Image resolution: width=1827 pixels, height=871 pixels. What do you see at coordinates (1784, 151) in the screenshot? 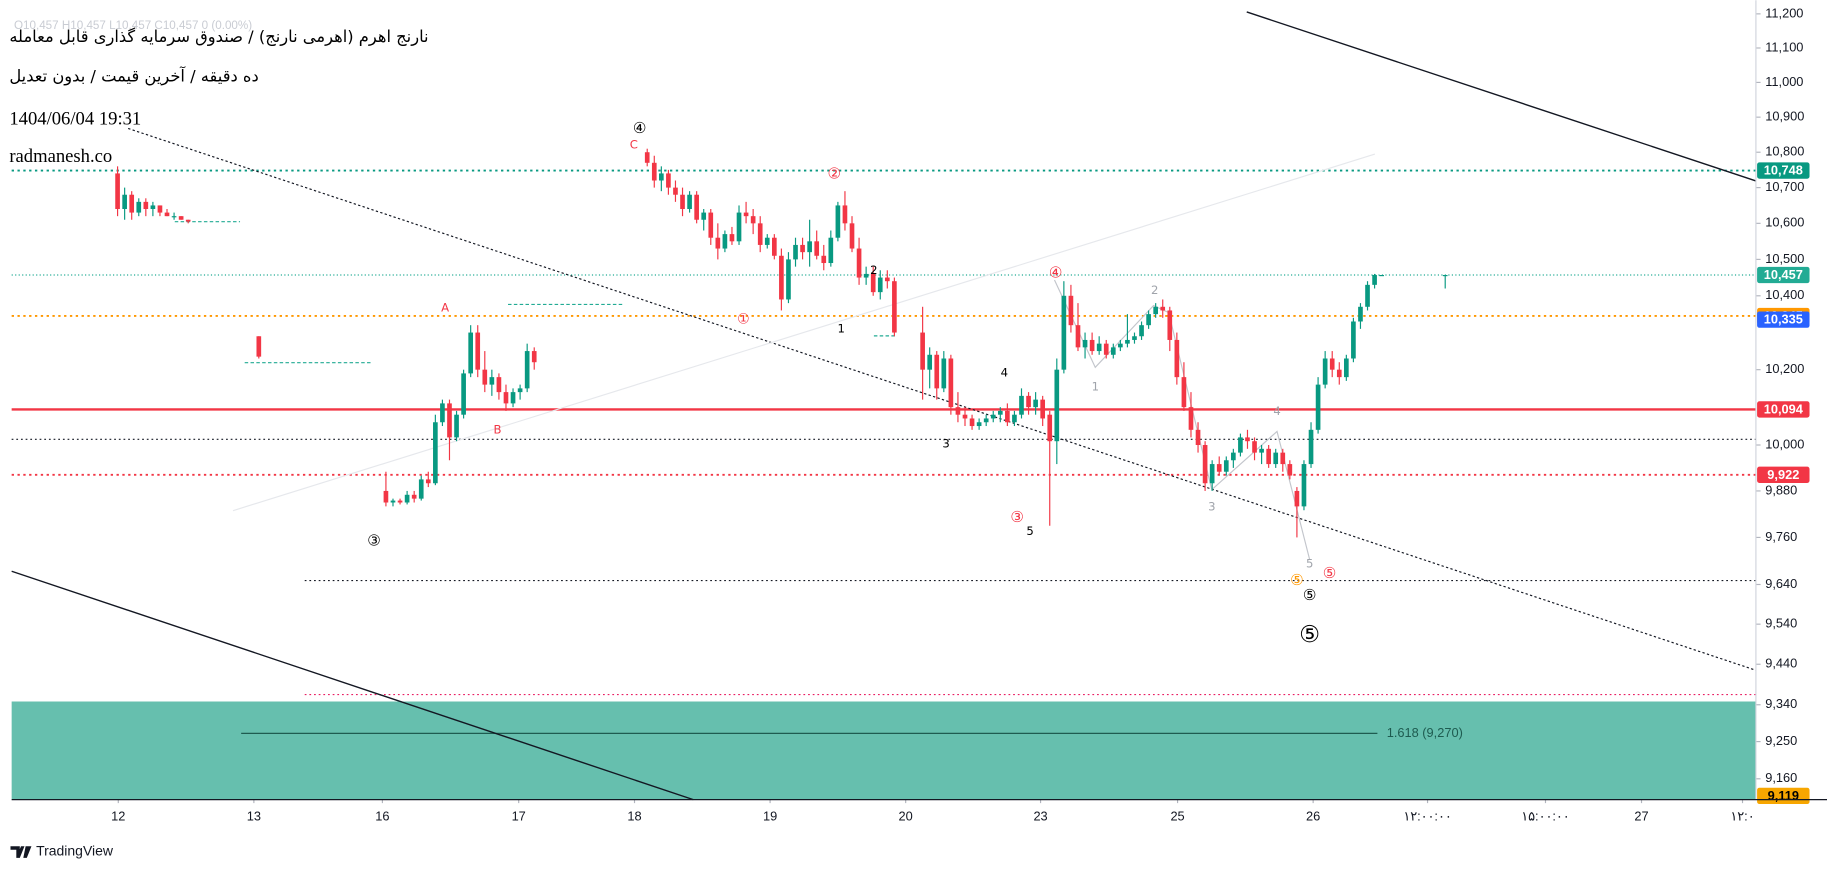
I see `y-tick-label: 10,800` at bounding box center [1784, 151].